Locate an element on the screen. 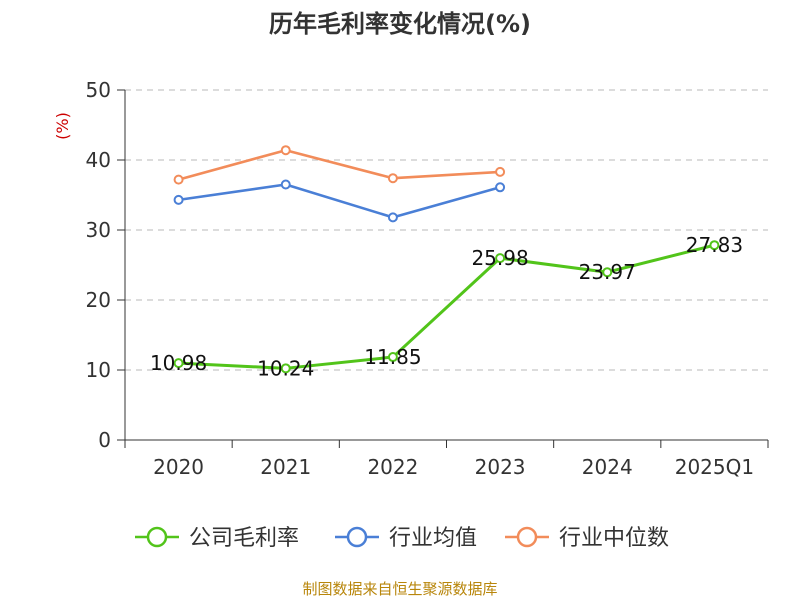  x-tick-label: 2024 is located at coordinates (607, 467).